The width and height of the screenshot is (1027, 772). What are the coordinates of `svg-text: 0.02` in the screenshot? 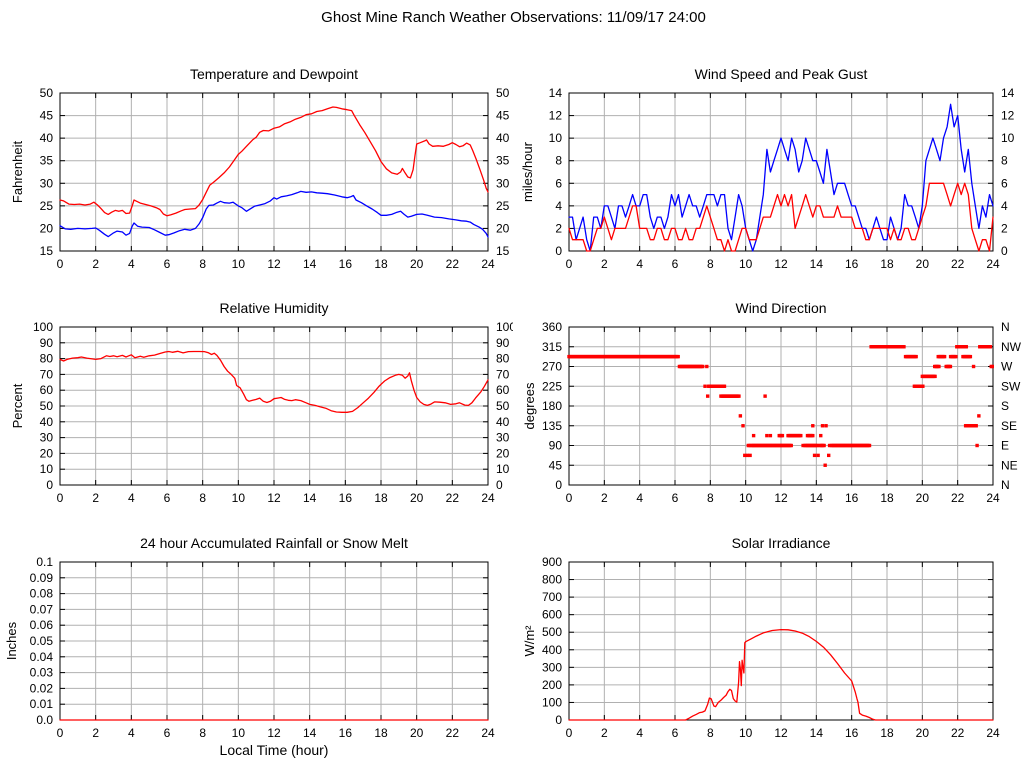 It's located at (42, 688).